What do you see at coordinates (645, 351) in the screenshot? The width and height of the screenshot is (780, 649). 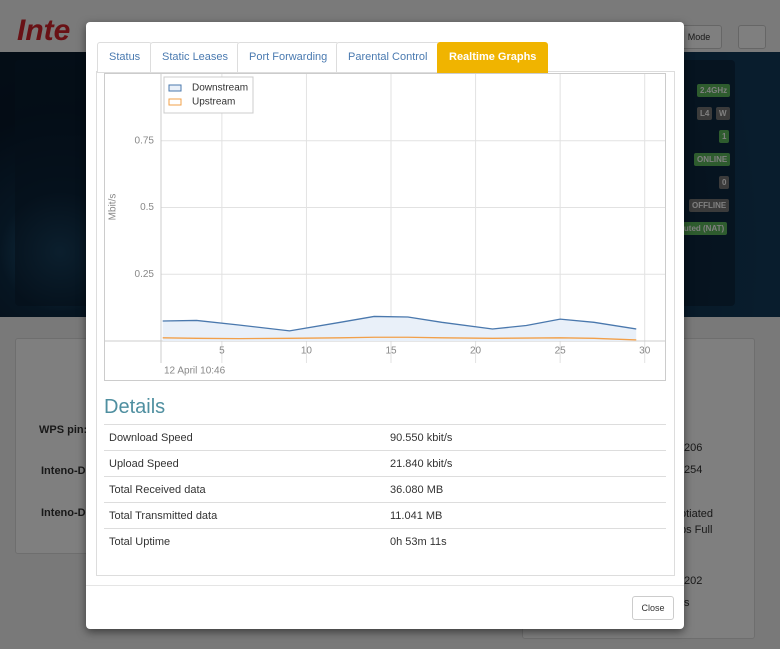 I see `x-tick-label: 30` at bounding box center [645, 351].